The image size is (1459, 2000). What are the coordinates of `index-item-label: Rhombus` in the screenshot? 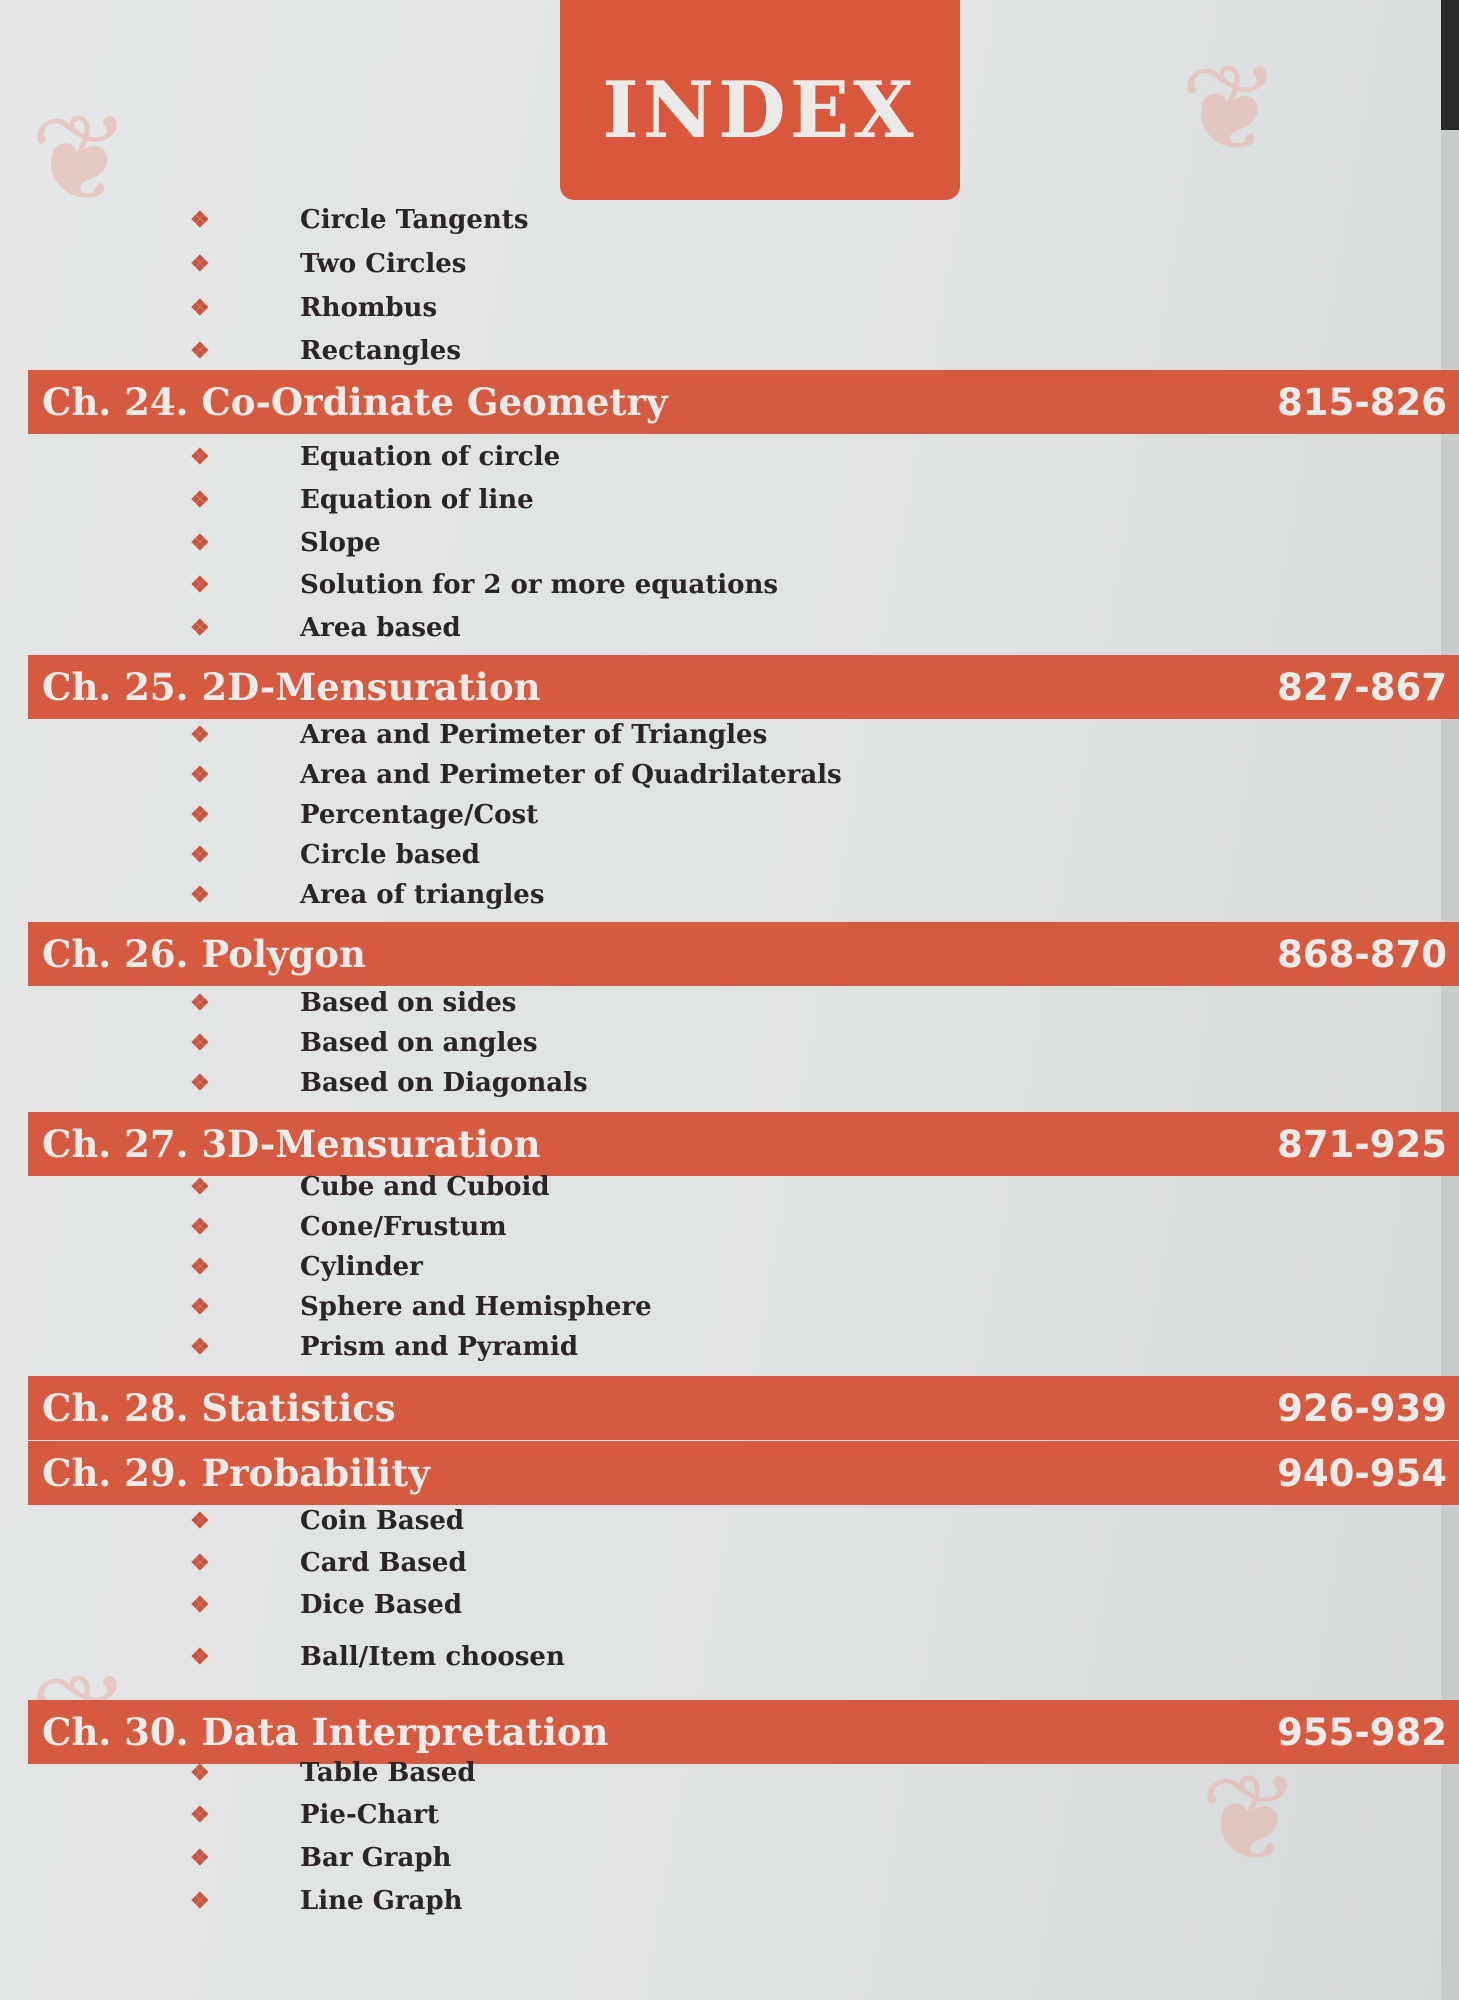 It's located at (369, 308).